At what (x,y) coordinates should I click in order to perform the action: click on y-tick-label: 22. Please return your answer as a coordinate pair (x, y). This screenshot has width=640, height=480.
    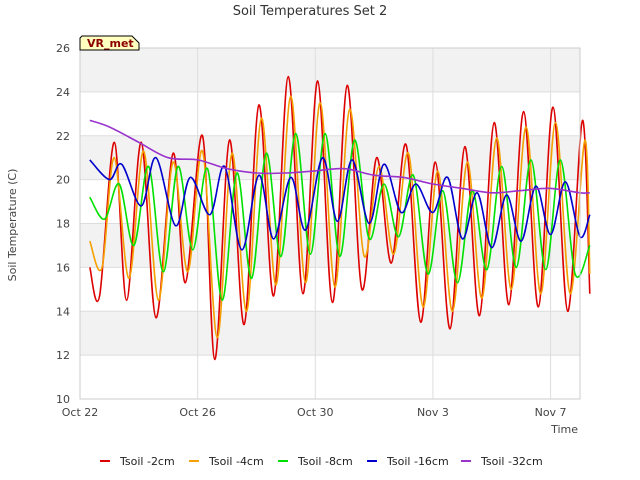
    Looking at the image, I should click on (63, 136).